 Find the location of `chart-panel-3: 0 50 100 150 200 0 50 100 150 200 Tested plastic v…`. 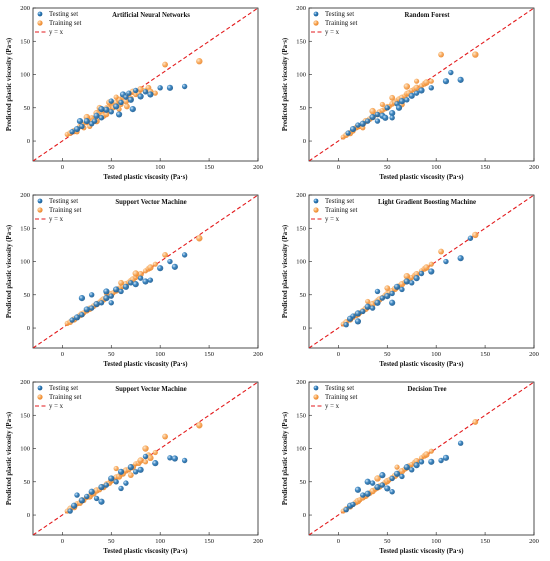

chart-panel-3: 0 50 100 150 200 0 50 100 150 200 Tested plastic v… is located at coordinates (134, 280).